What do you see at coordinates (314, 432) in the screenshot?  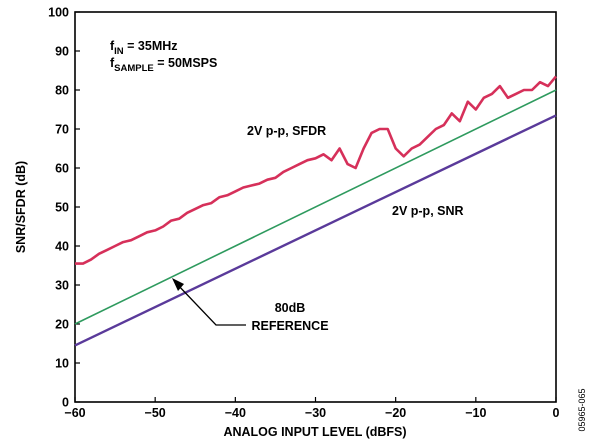 I see `x-axis-label: ANALOG INPUT LEVEL (dBFS)` at bounding box center [314, 432].